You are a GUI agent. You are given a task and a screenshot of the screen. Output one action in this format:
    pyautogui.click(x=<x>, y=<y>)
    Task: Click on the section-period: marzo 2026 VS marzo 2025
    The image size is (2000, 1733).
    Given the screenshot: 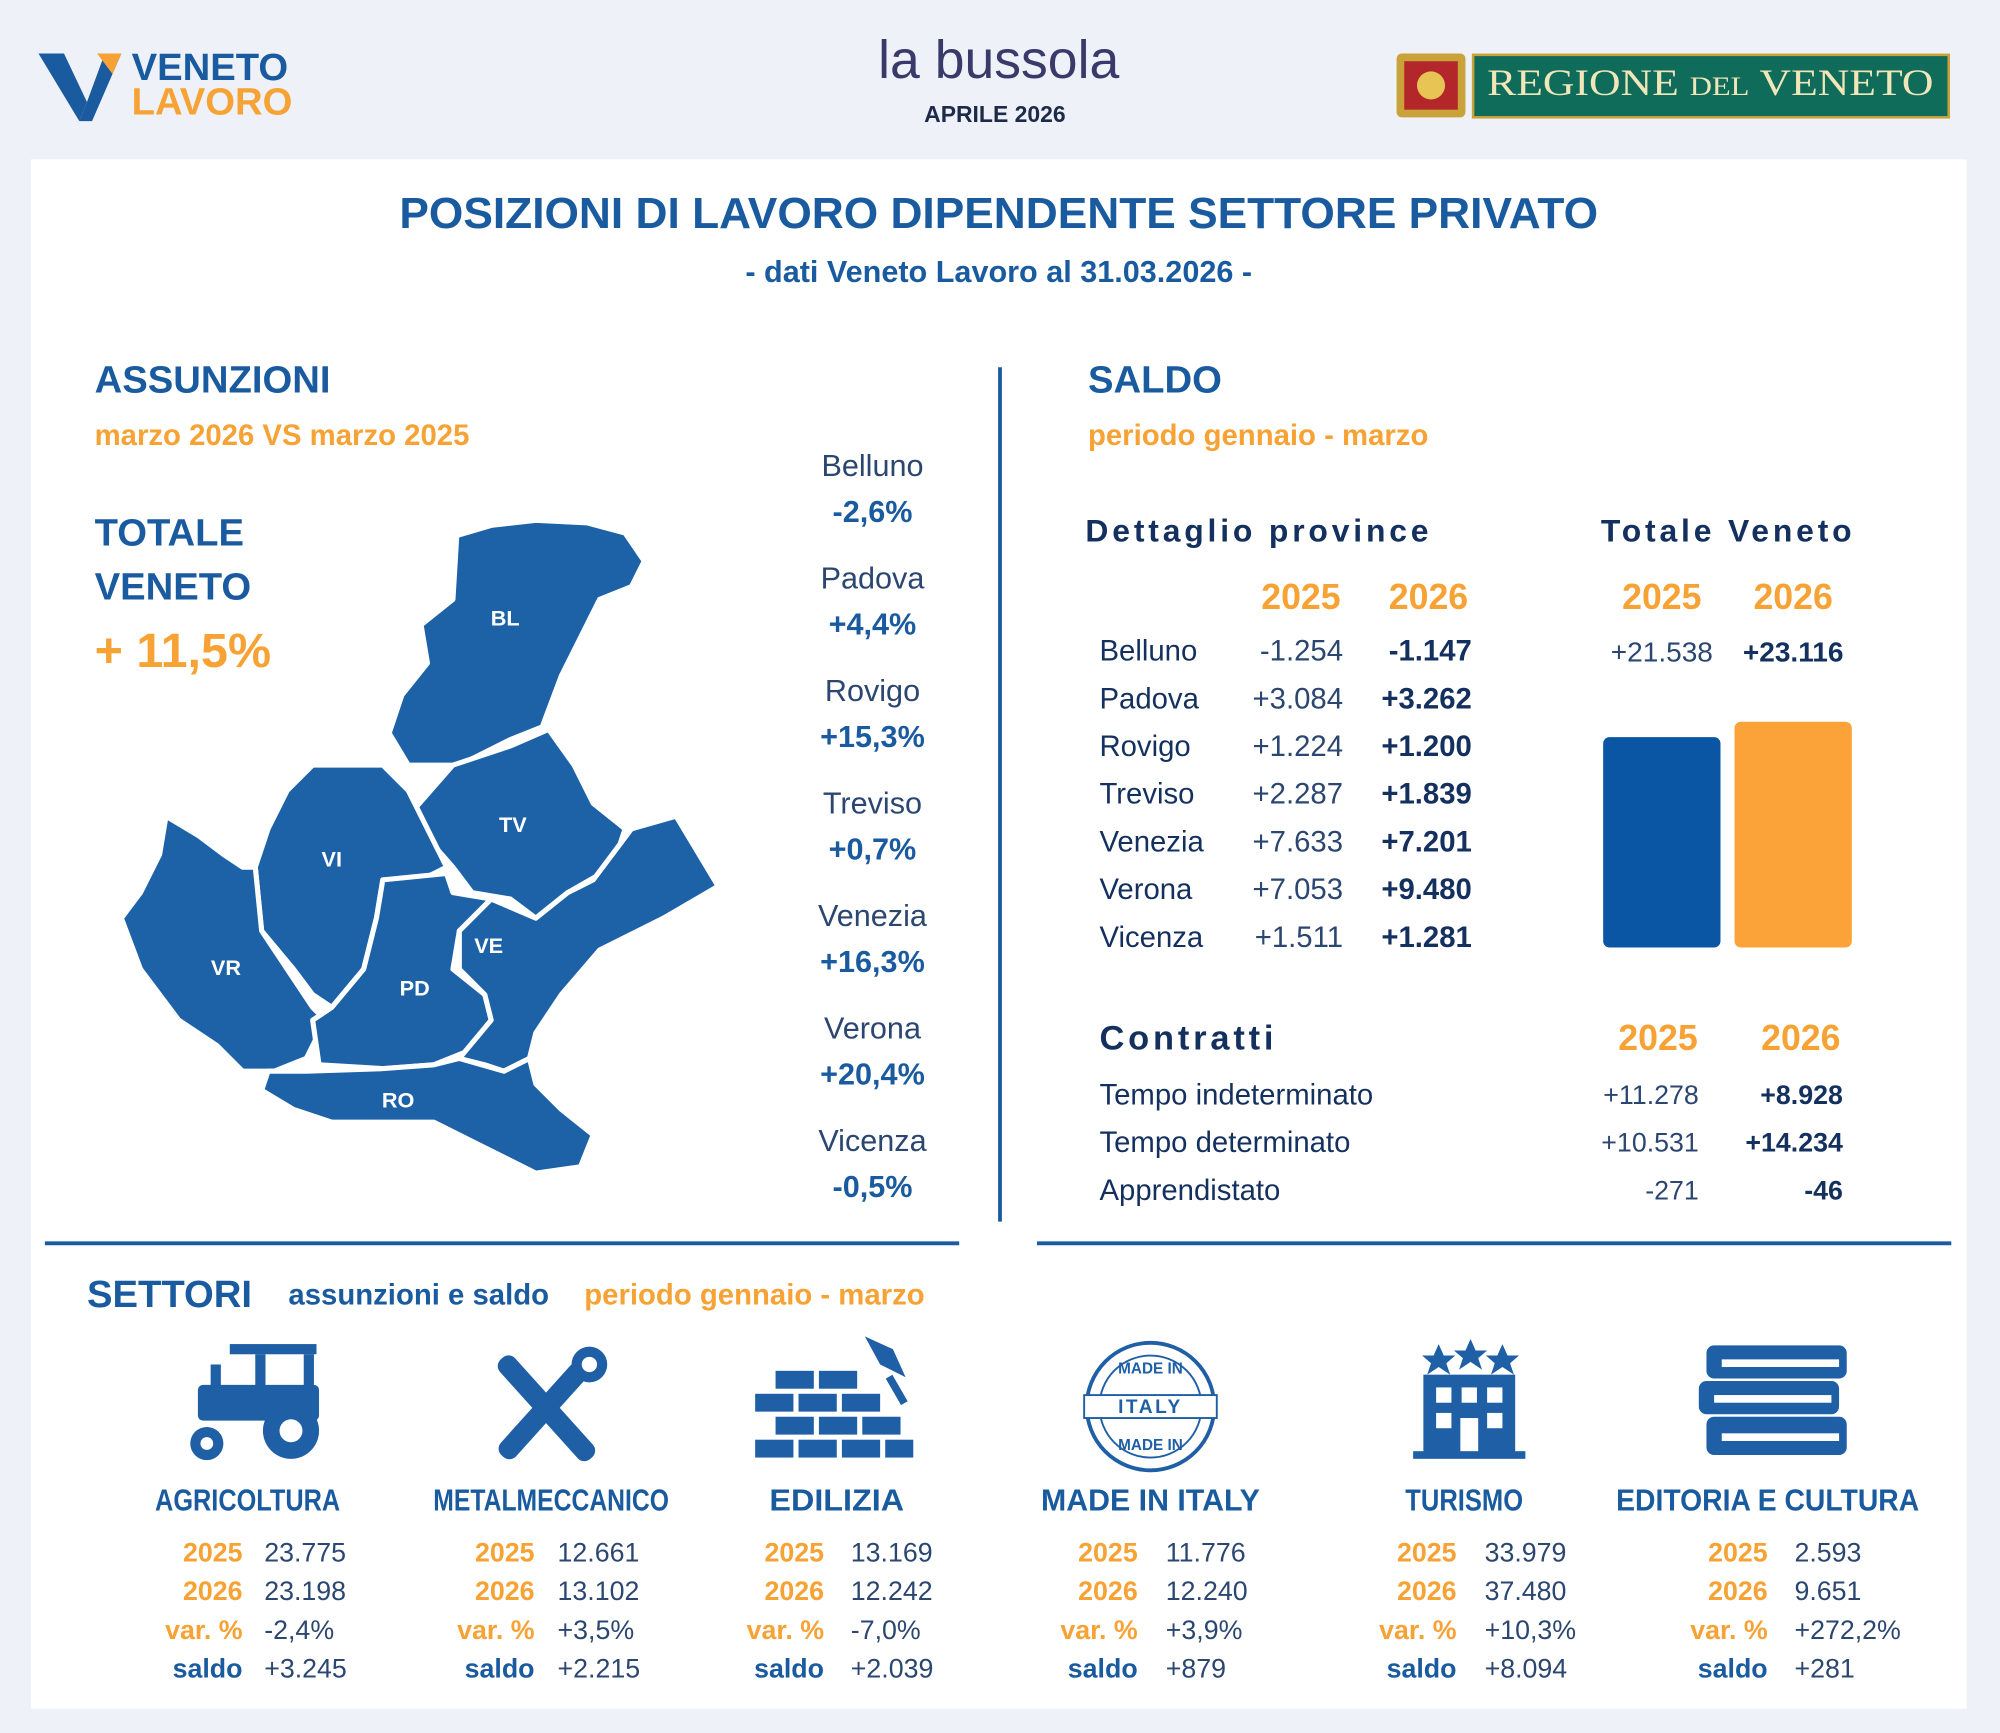 What is the action you would take?
    pyautogui.click(x=282, y=435)
    